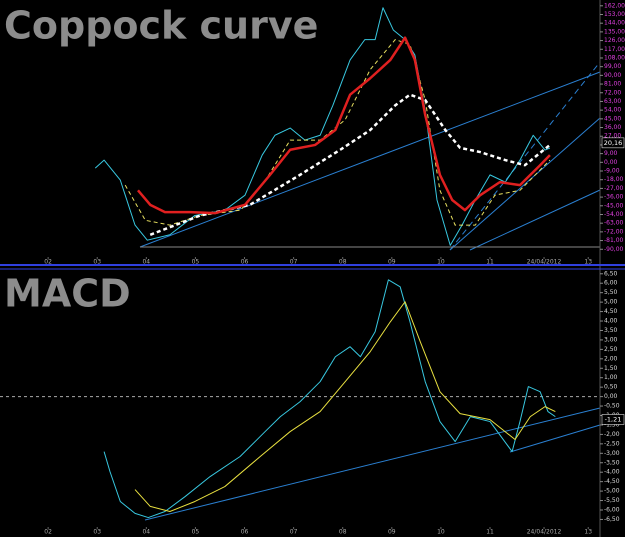 This screenshot has width=625, height=537. Describe the element at coordinates (611, 368) in the screenshot. I see `y-tick-label: 1,50` at that location.